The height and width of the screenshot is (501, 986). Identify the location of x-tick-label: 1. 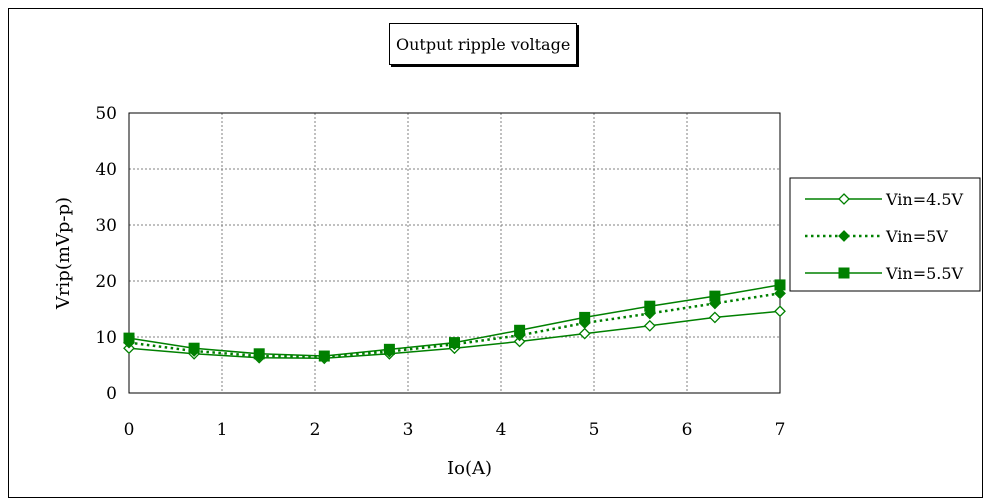
(222, 430).